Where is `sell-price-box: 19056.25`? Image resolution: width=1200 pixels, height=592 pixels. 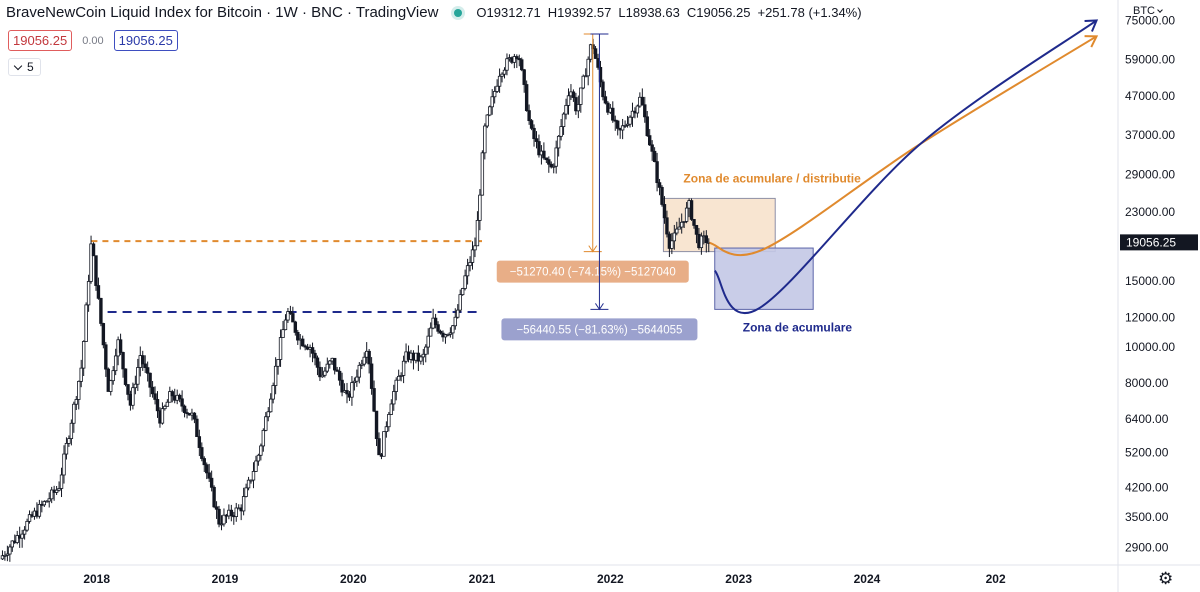
sell-price-box: 19056.25 is located at coordinates (40, 40).